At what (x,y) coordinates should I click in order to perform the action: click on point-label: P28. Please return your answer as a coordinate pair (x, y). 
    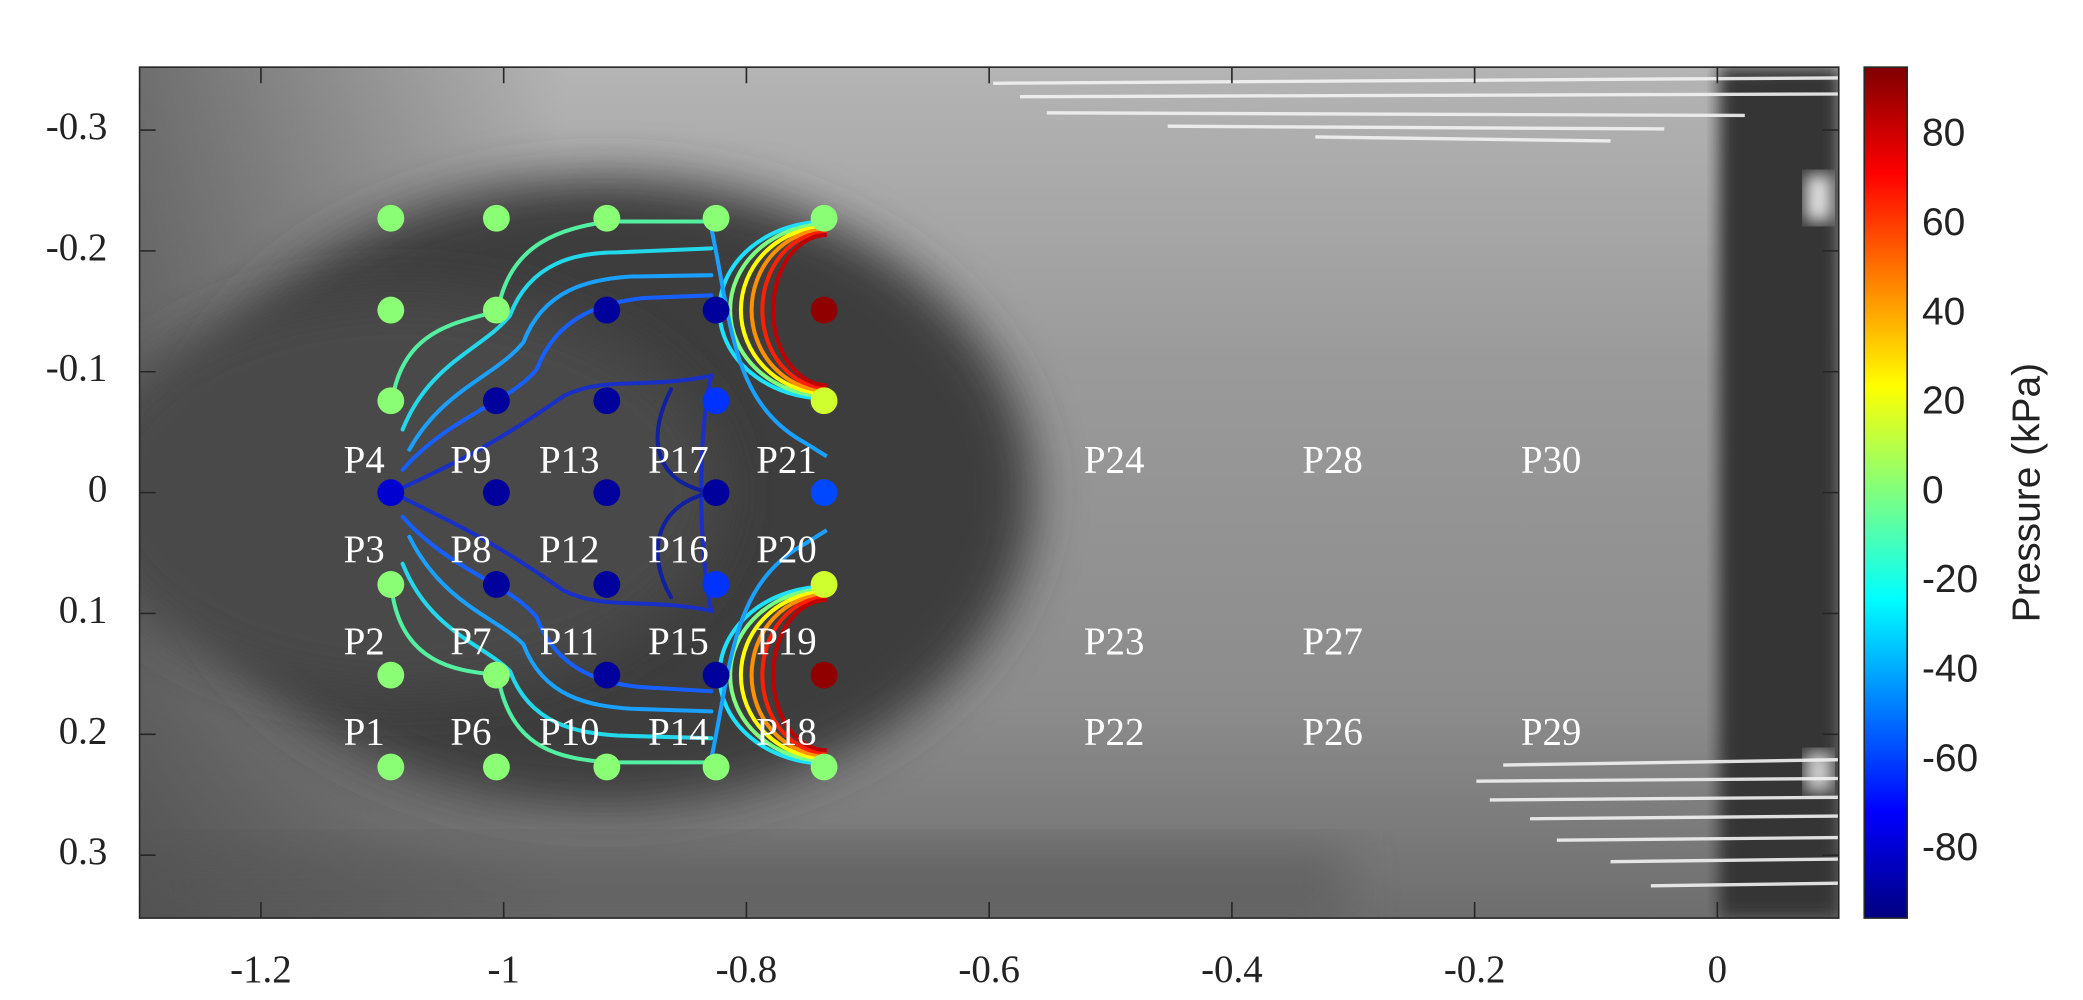
    Looking at the image, I should click on (1332, 460).